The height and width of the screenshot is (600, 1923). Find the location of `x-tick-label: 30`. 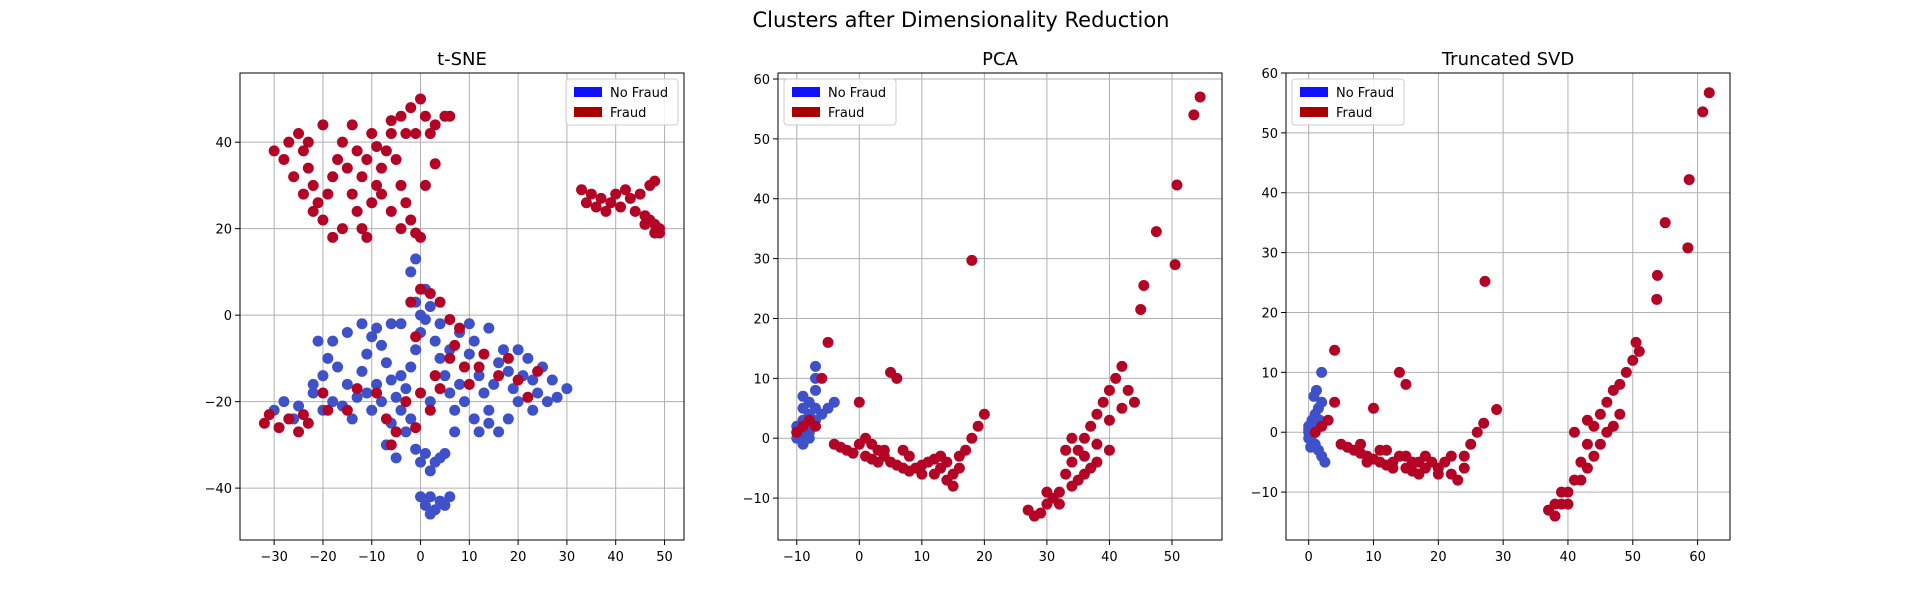

x-tick-label: 30 is located at coordinates (1503, 557).